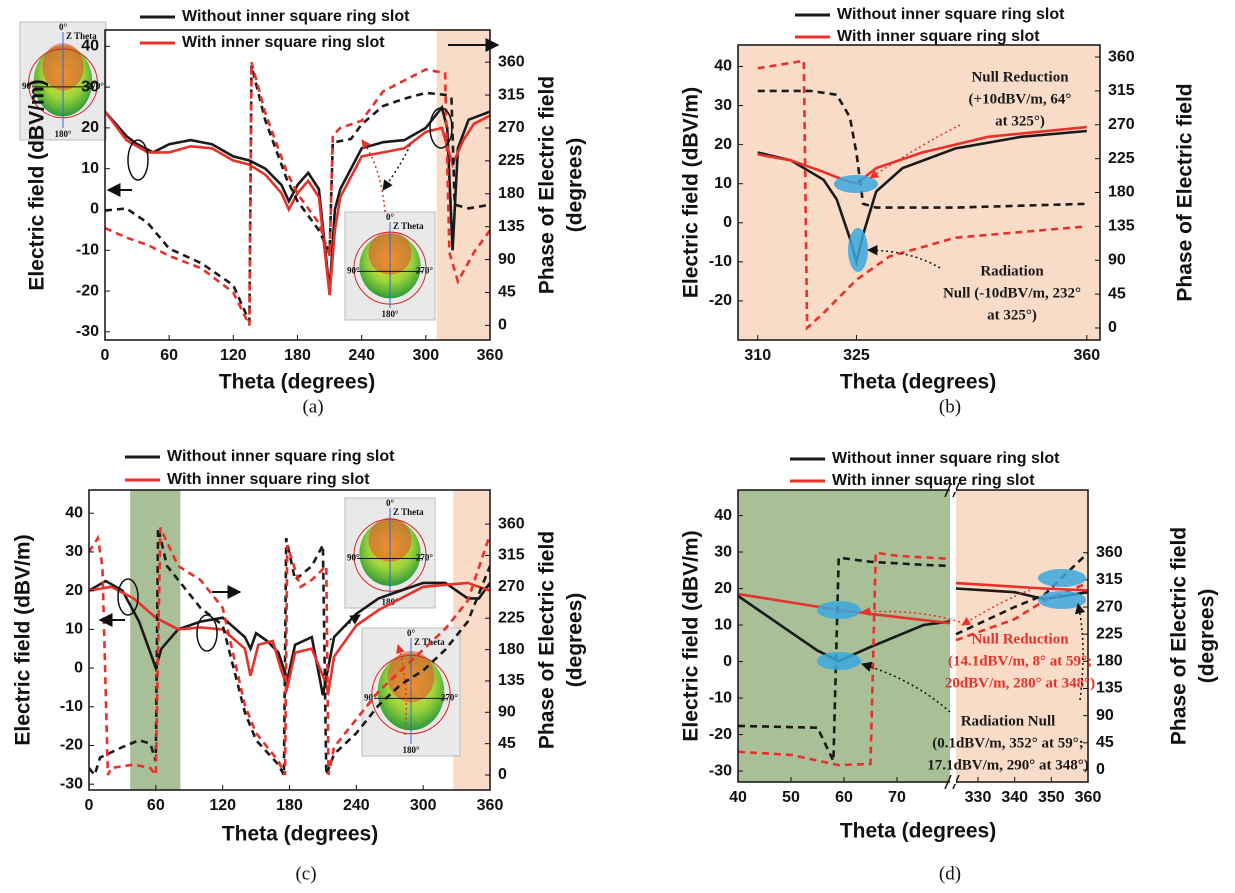  What do you see at coordinates (738, 797) in the screenshot?
I see `x-tick-label: 40` at bounding box center [738, 797].